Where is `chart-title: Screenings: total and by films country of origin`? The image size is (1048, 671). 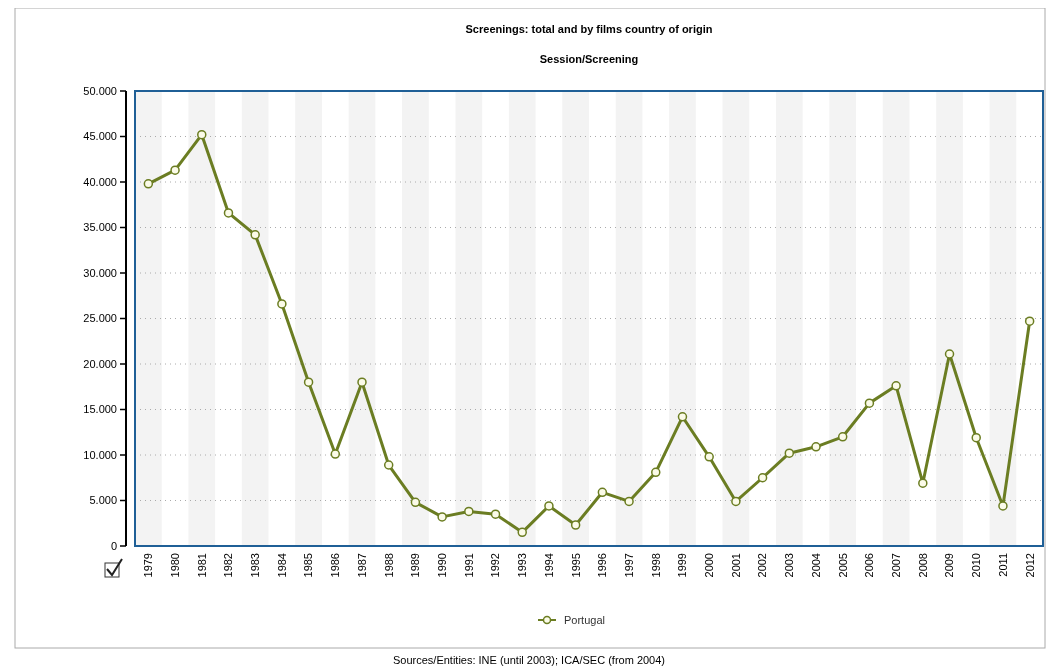 chart-title: Screenings: total and by films country of origin is located at coordinates (589, 29).